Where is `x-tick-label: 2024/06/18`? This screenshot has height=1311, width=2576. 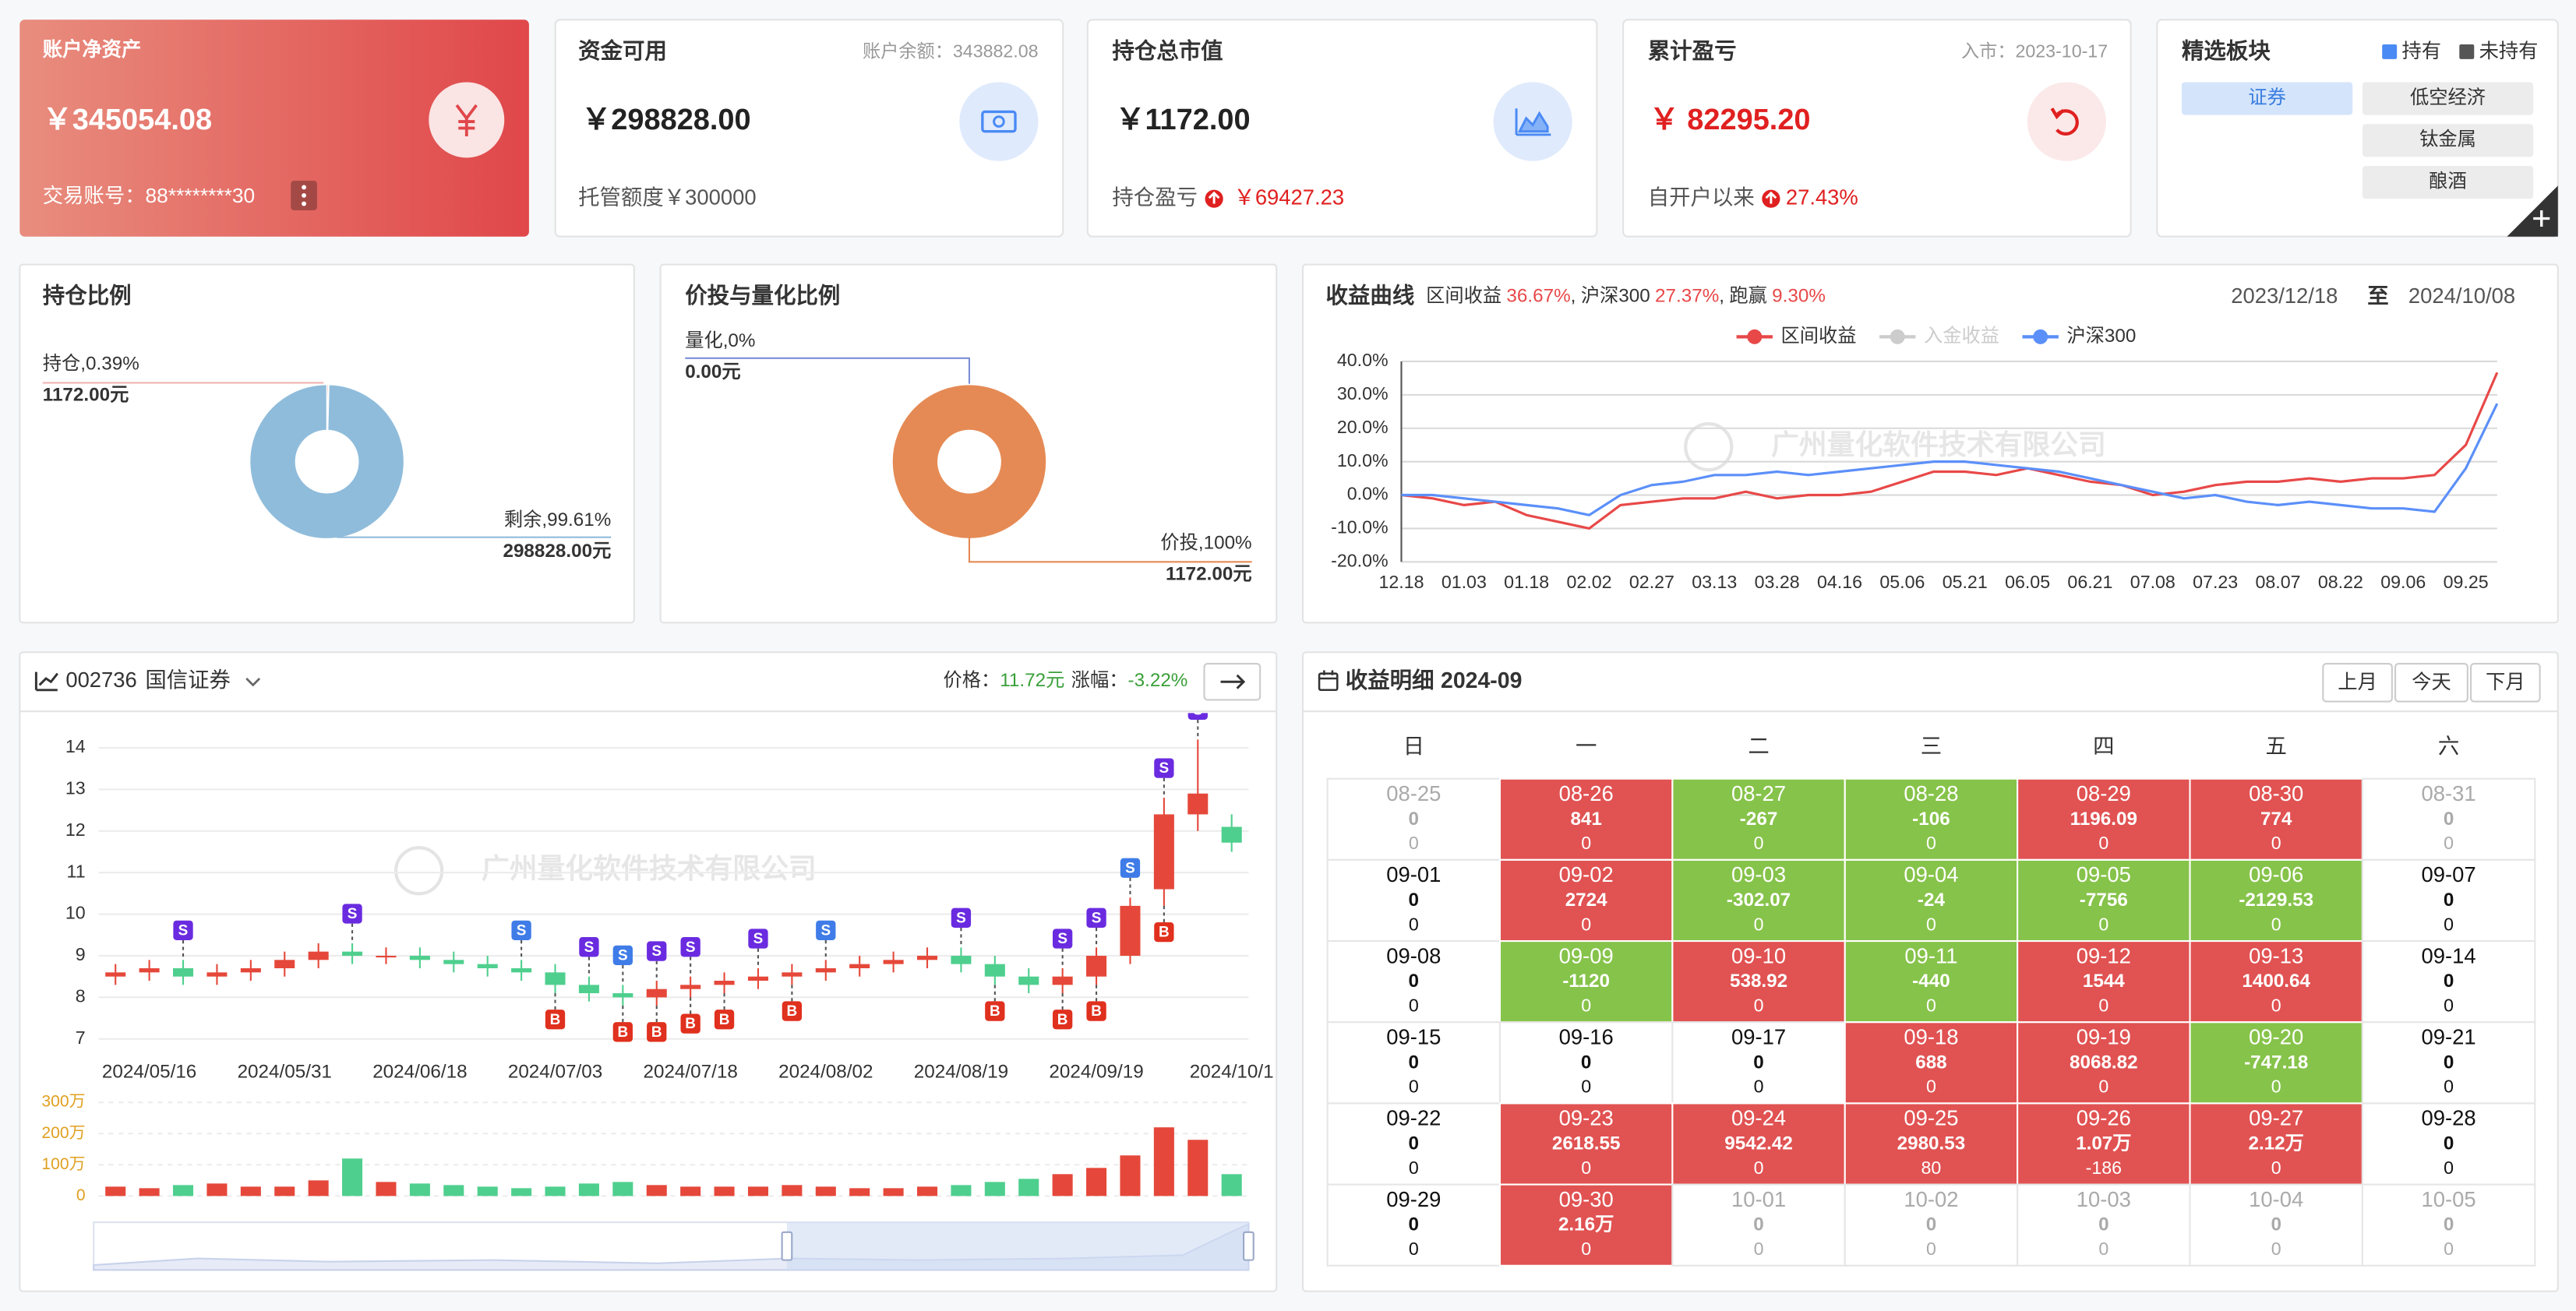 x-tick-label: 2024/06/18 is located at coordinates (419, 1072).